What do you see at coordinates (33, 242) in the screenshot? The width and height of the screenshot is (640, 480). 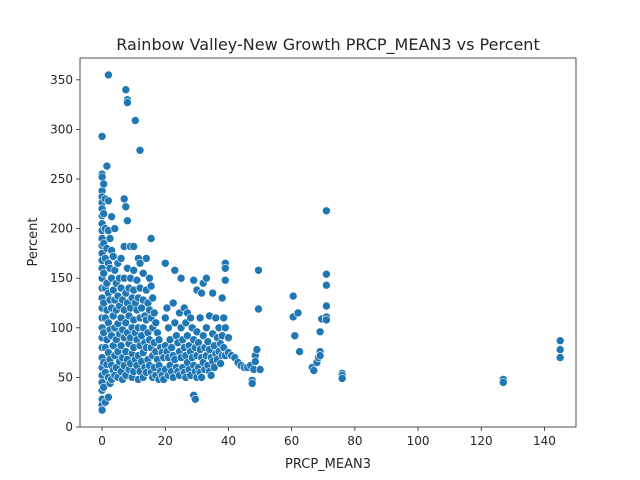 I see `y-axis-label: Percent` at bounding box center [33, 242].